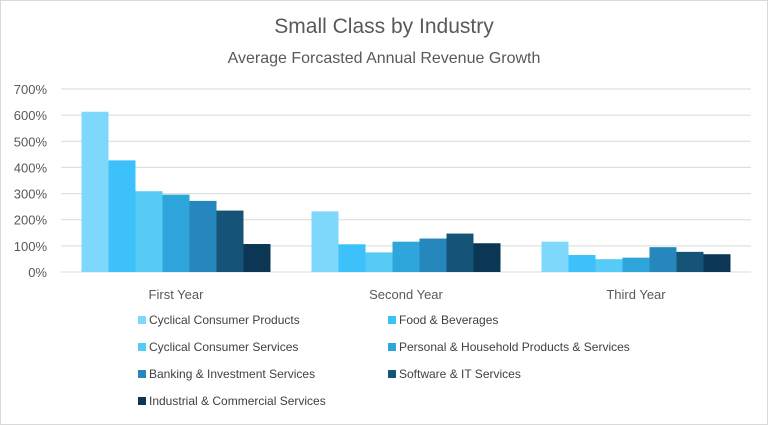  Describe the element at coordinates (37, 272) in the screenshot. I see `y-tick-label: 0%` at that location.